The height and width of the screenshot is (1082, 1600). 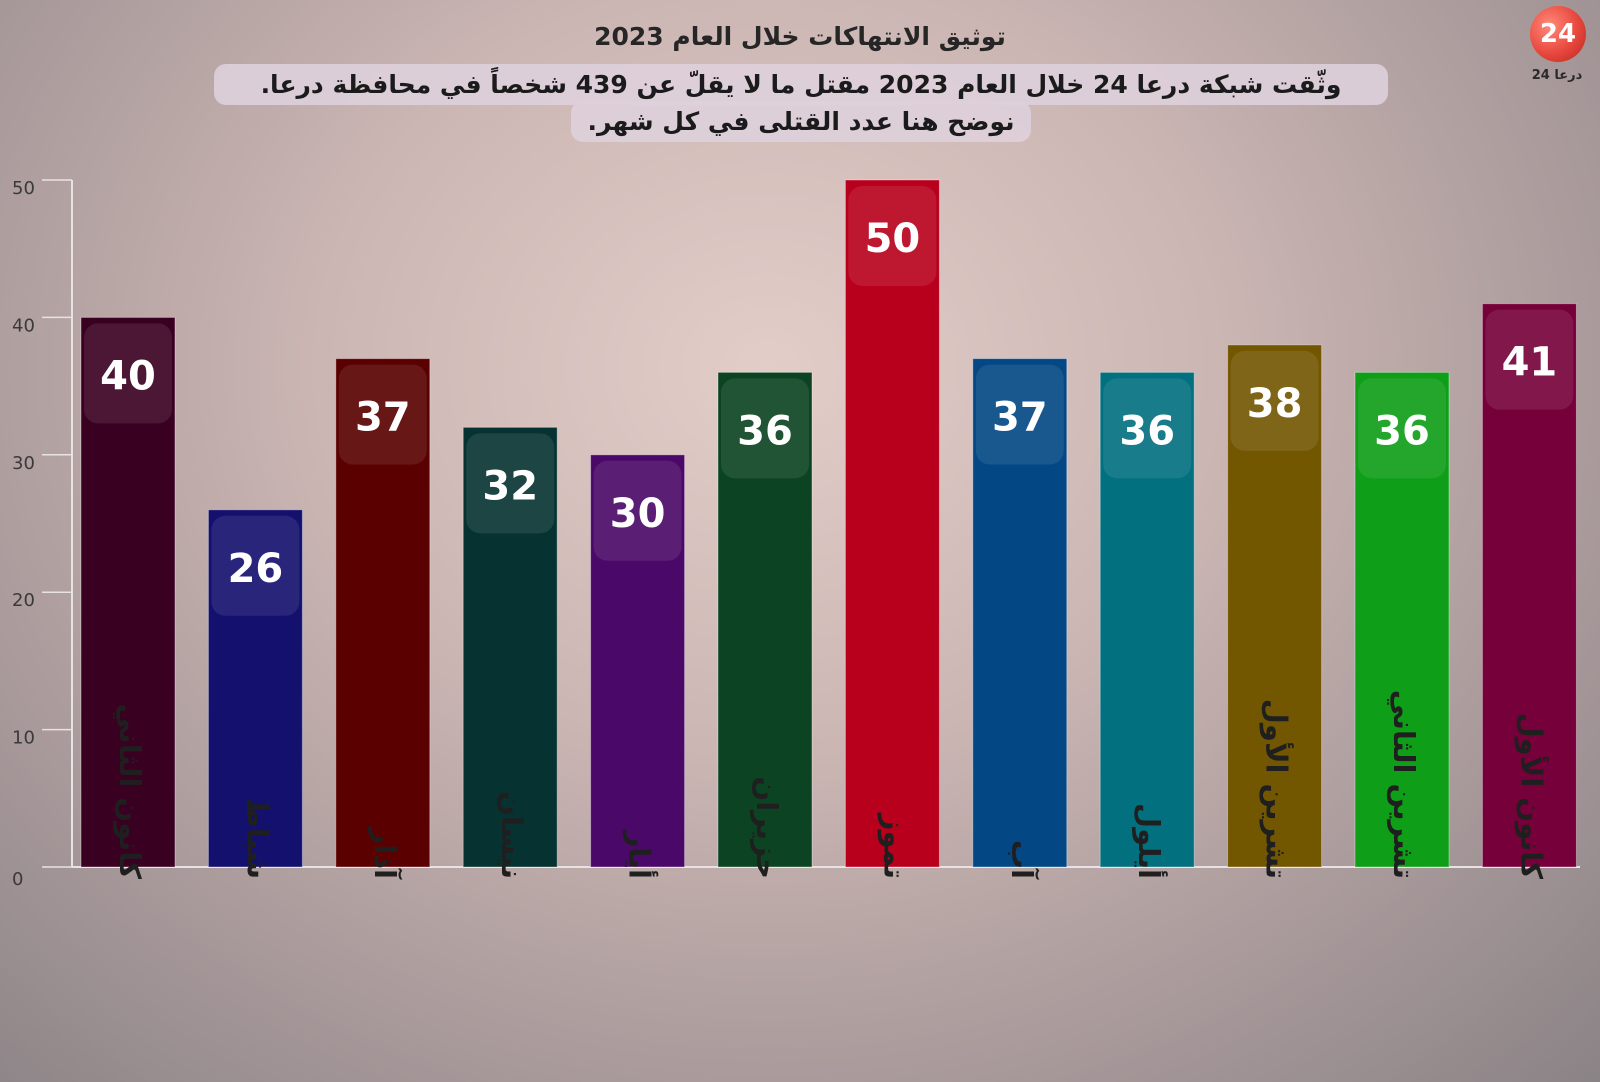 I want to click on data-label: 26, so click(x=256, y=569).